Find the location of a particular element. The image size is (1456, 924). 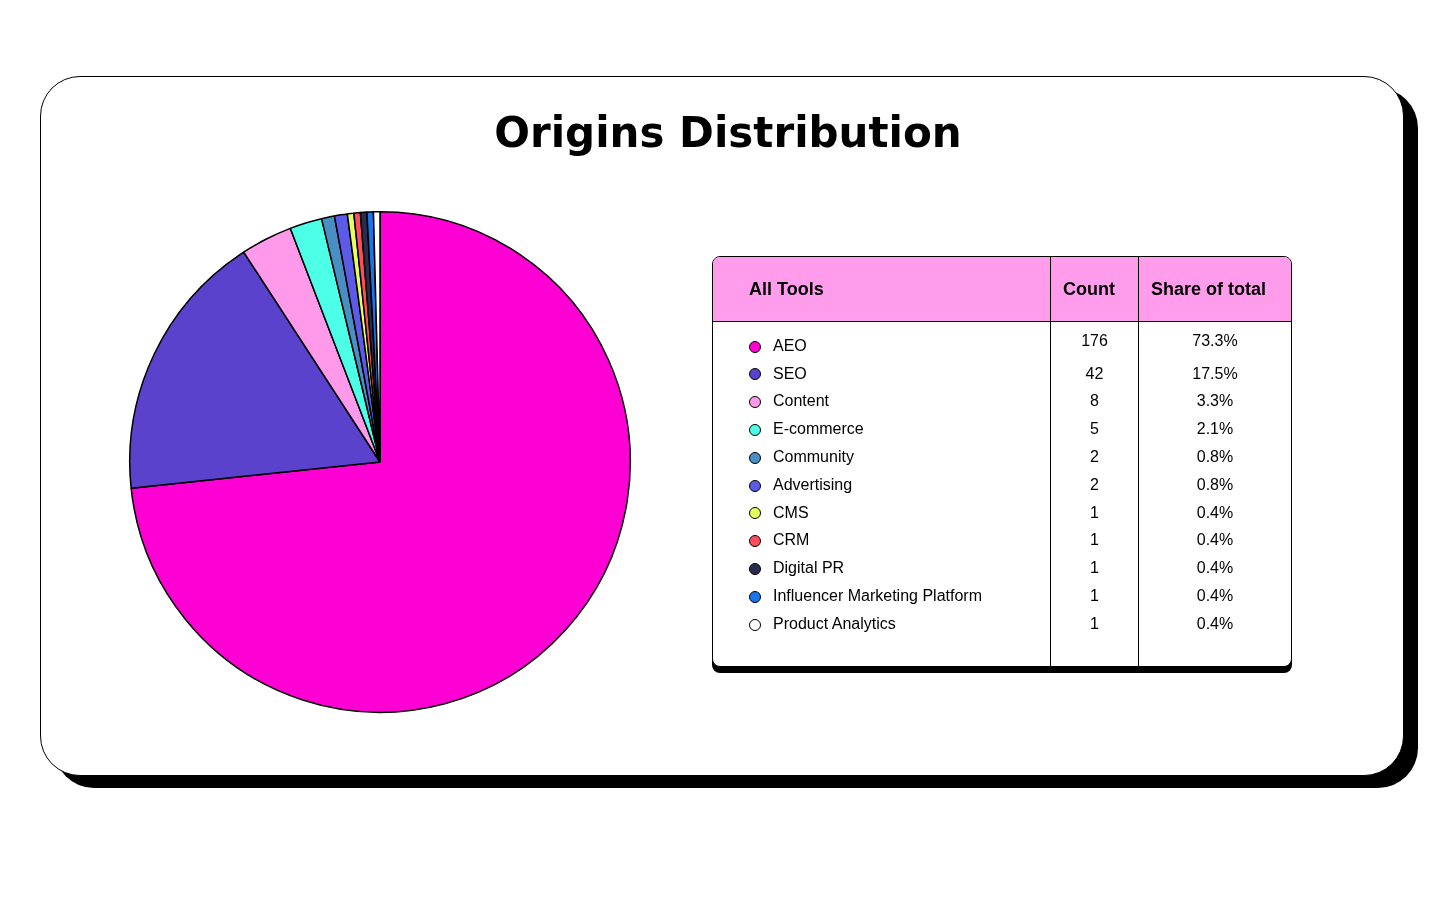

data-label: 176 is located at coordinates (1094, 341).